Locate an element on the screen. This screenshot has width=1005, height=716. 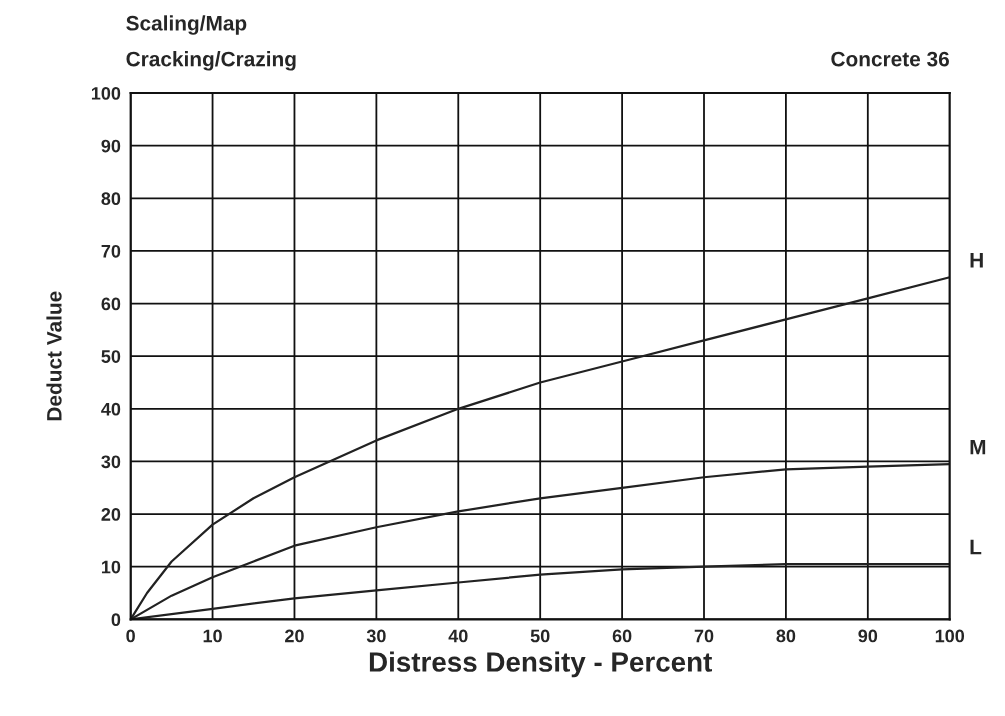
x-tick-label: 100 is located at coordinates (950, 636).